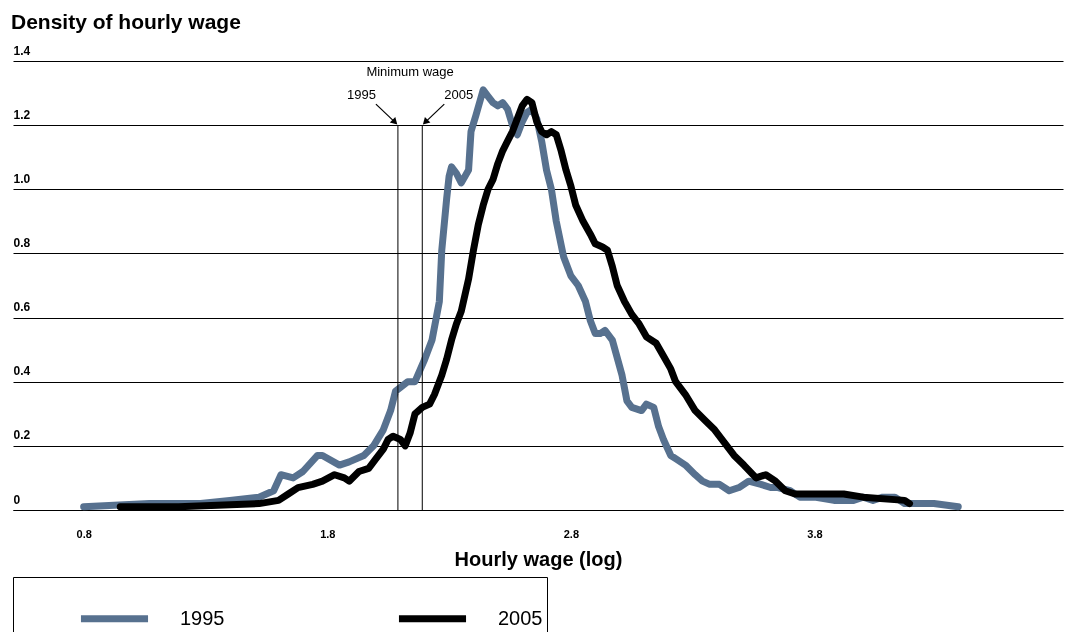 This screenshot has height=632, width=1070. What do you see at coordinates (22, 114) in the screenshot?
I see `y-tick-label: 1.2` at bounding box center [22, 114].